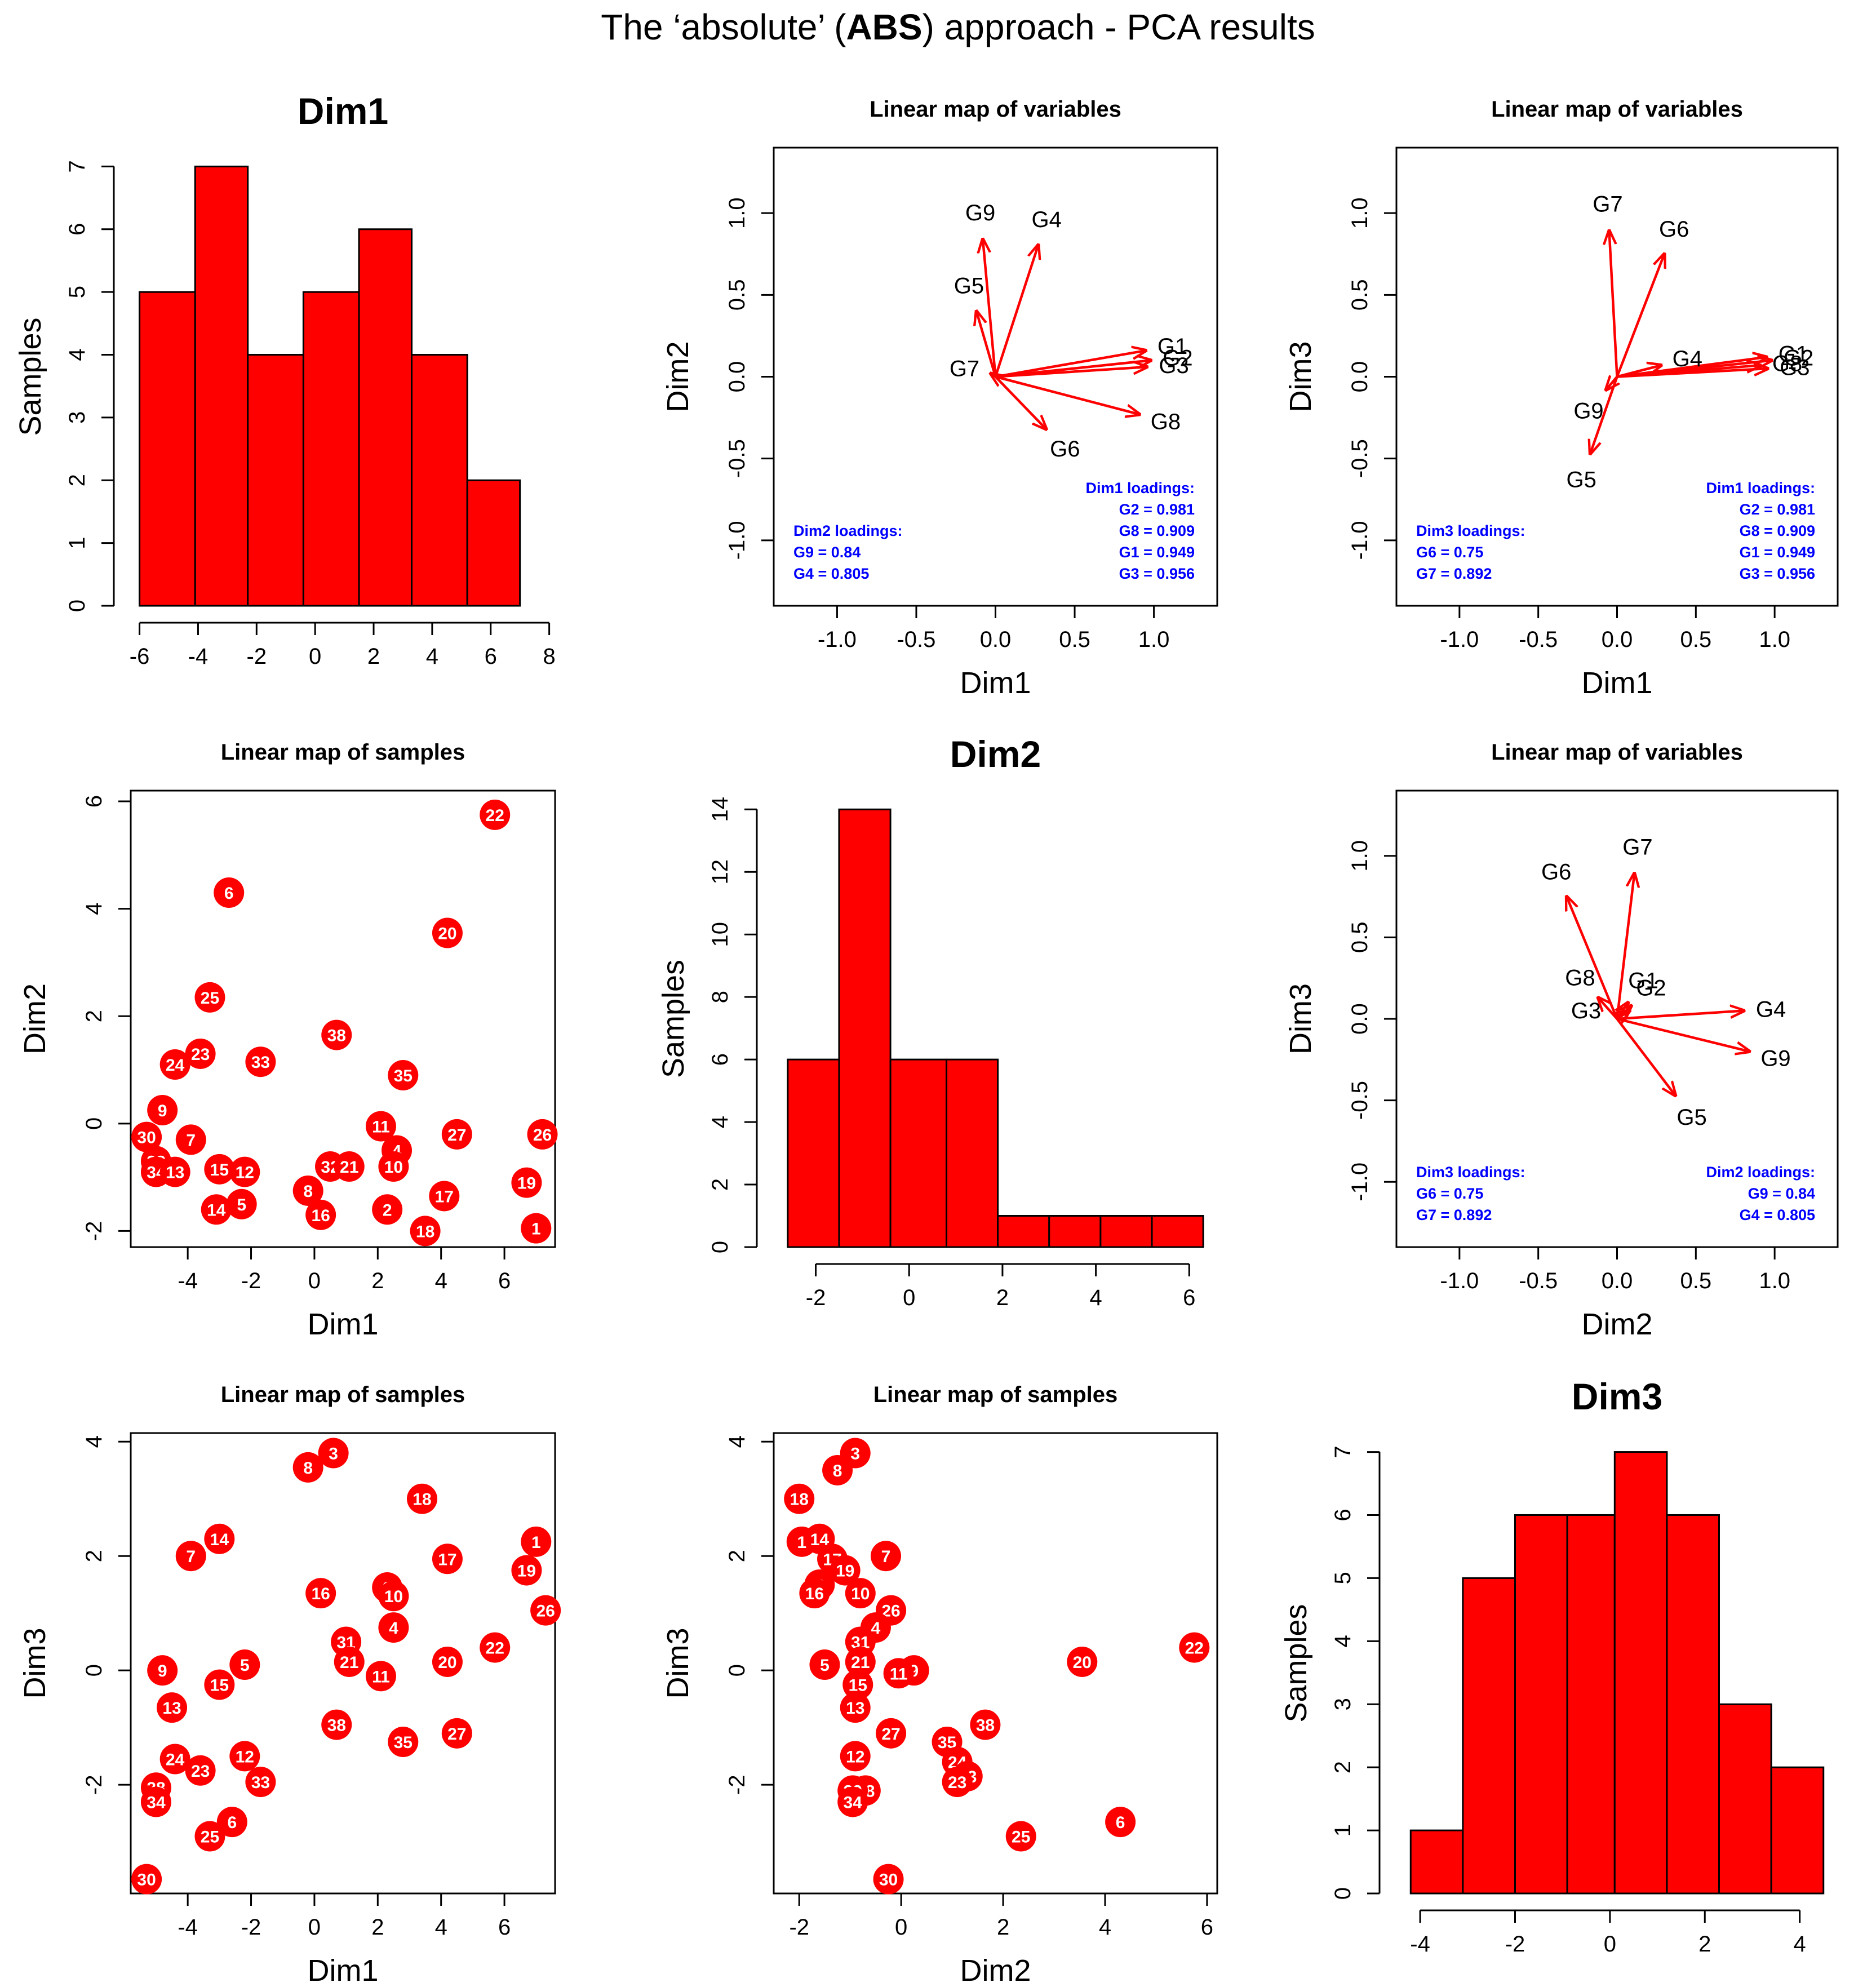  I want to click on y-tick-label: 0, so click(77, 606).